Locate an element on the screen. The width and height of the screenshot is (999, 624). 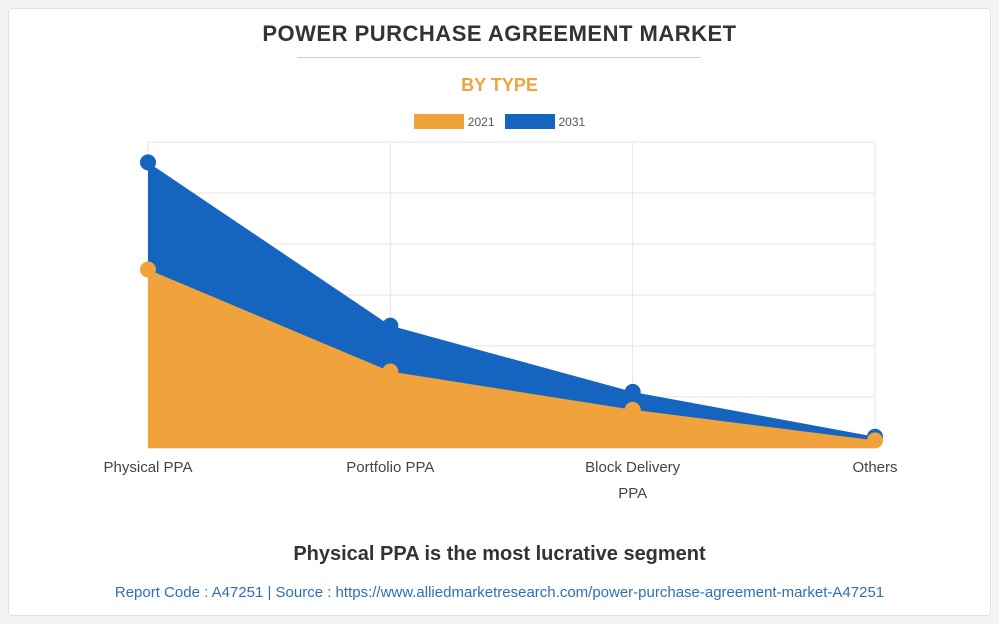
chart-title: POWER PURCHASE AGREEMENT MARKET is located at coordinates (499, 33).